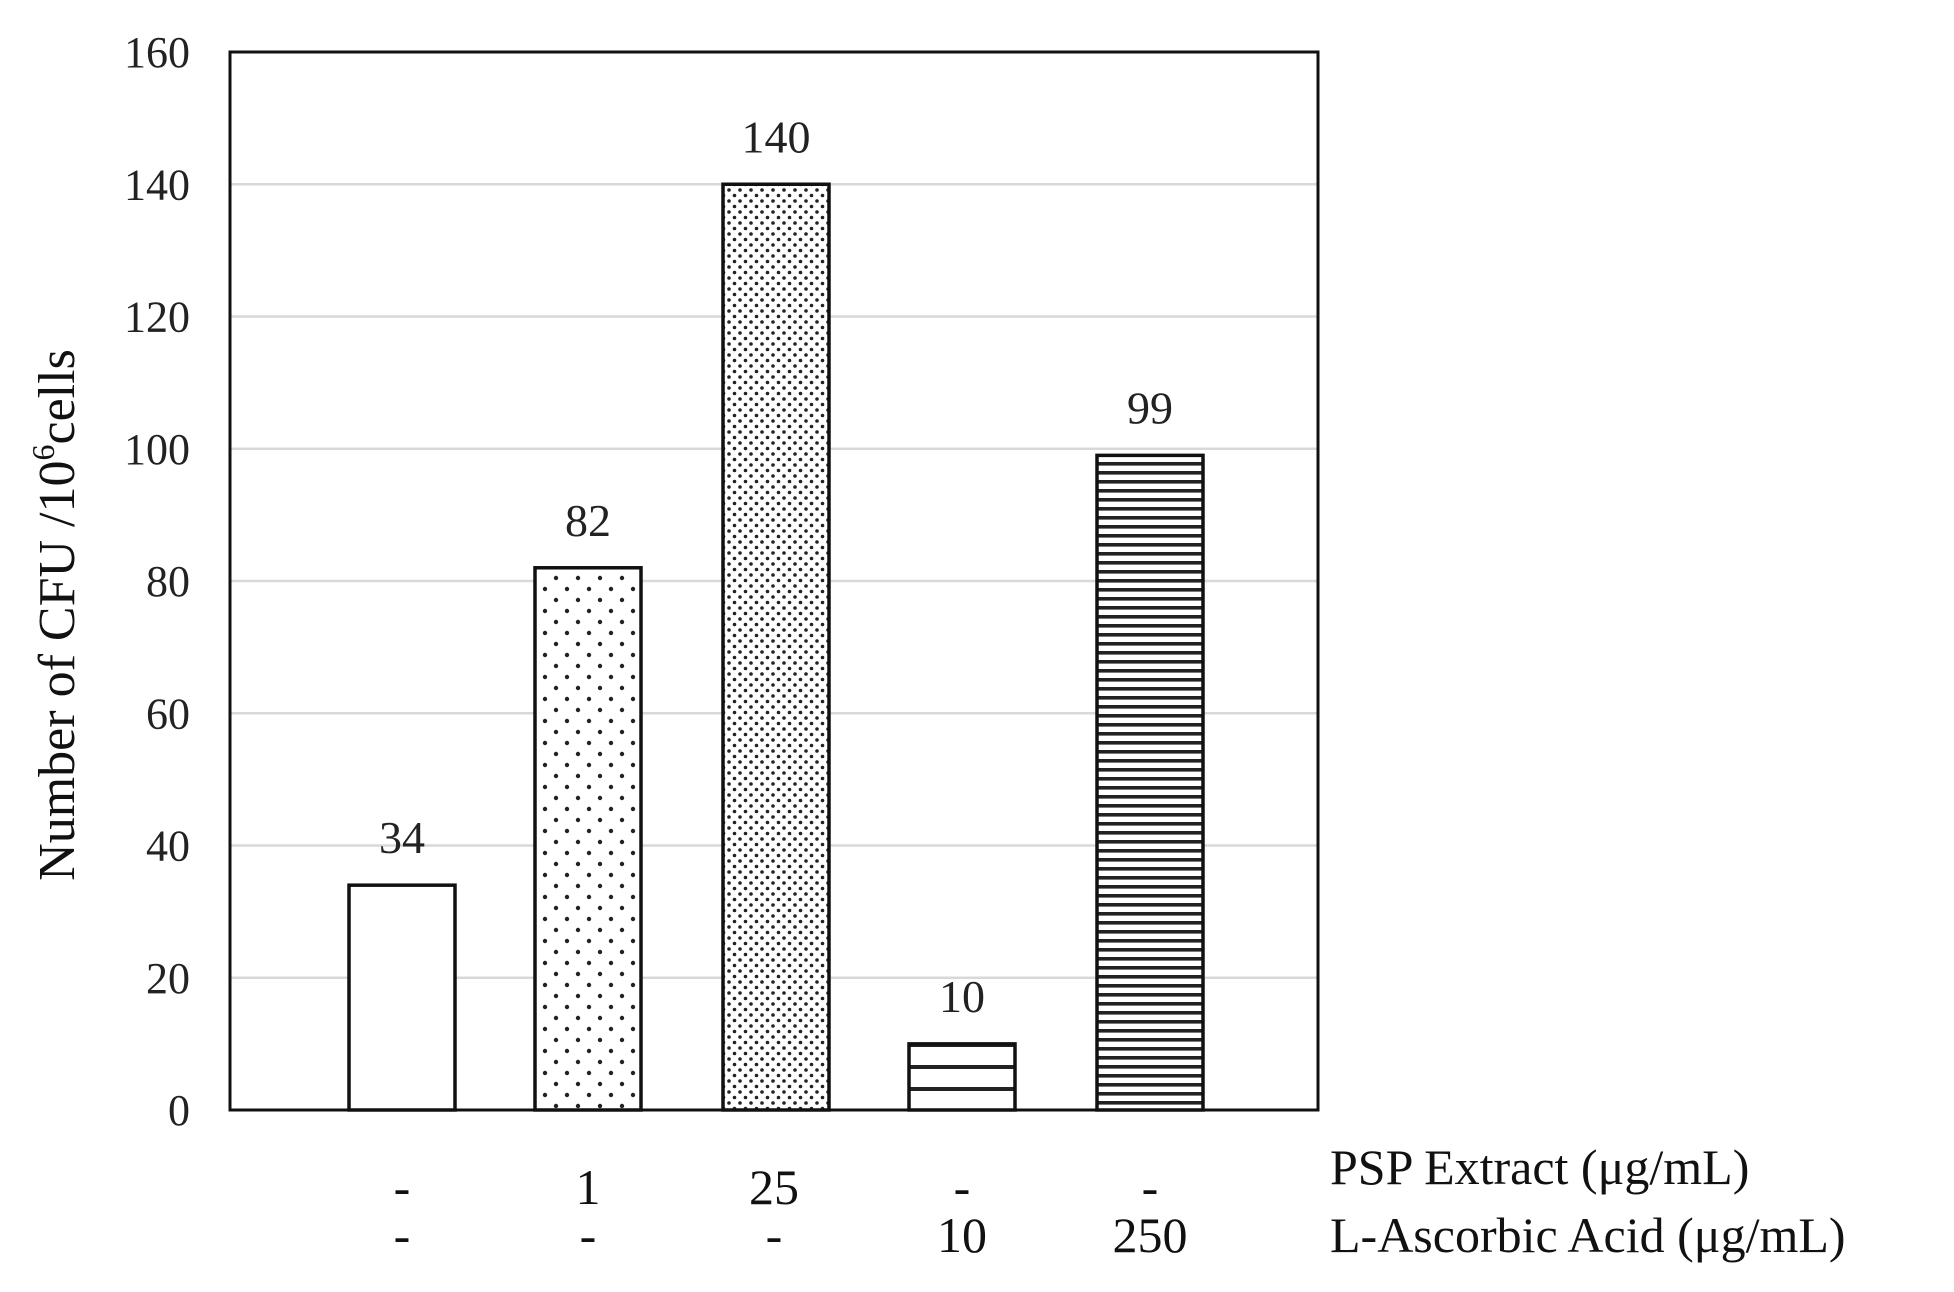 Image resolution: width=1954 pixels, height=1292 pixels. I want to click on value-label: 140, so click(776, 136).